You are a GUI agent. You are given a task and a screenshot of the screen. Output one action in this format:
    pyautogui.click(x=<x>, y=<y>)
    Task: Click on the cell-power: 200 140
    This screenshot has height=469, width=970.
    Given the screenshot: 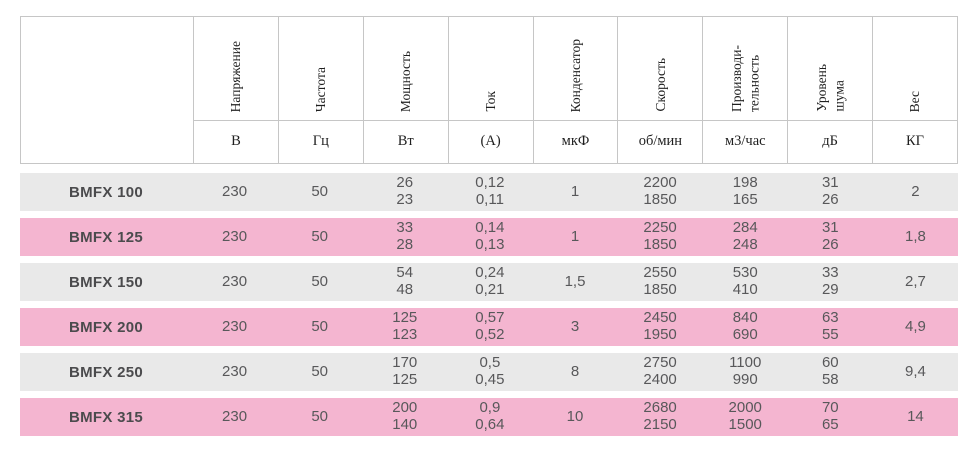 What is the action you would take?
    pyautogui.click(x=405, y=416)
    